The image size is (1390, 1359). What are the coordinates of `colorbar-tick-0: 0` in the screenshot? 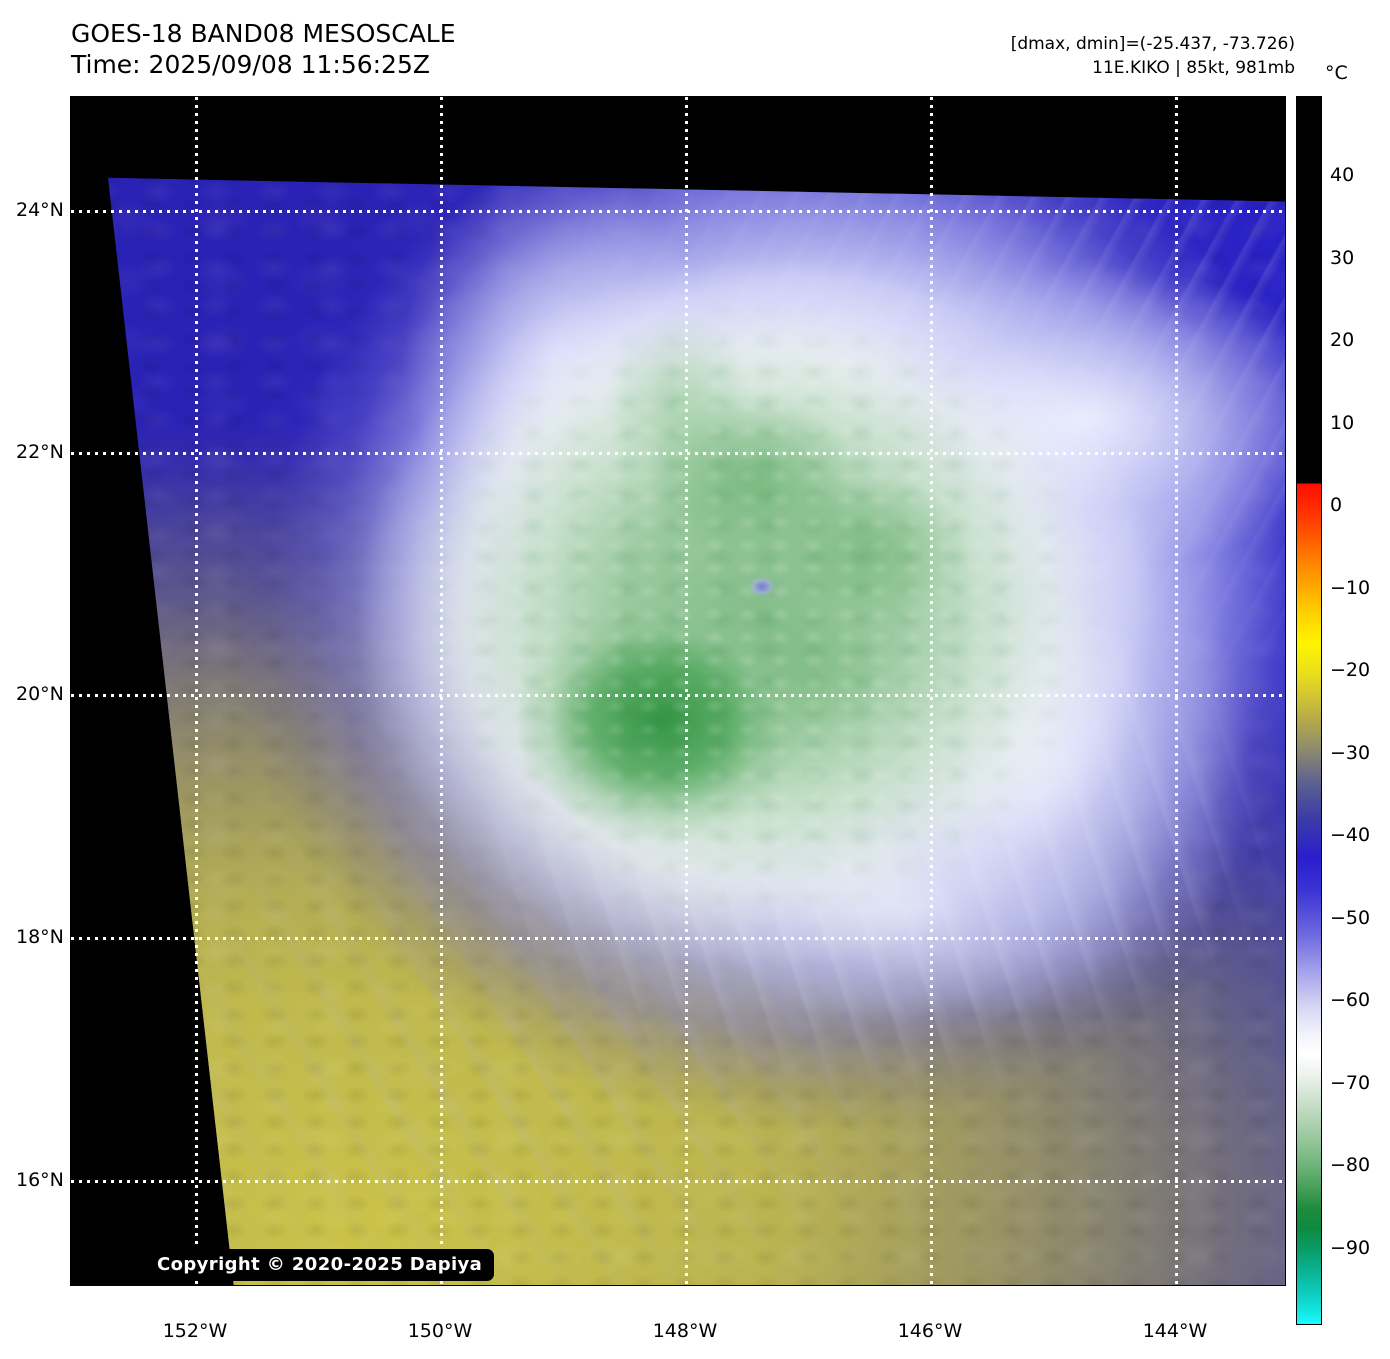 It's located at (1336, 505).